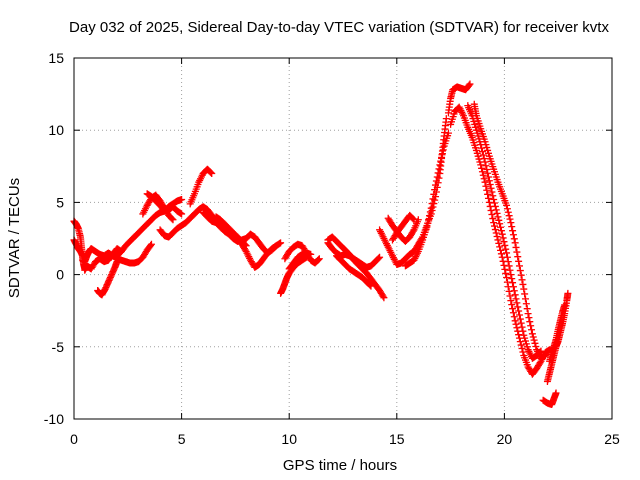 The width and height of the screenshot is (640, 480). I want to click on y-tick-label: 0, so click(60, 275).